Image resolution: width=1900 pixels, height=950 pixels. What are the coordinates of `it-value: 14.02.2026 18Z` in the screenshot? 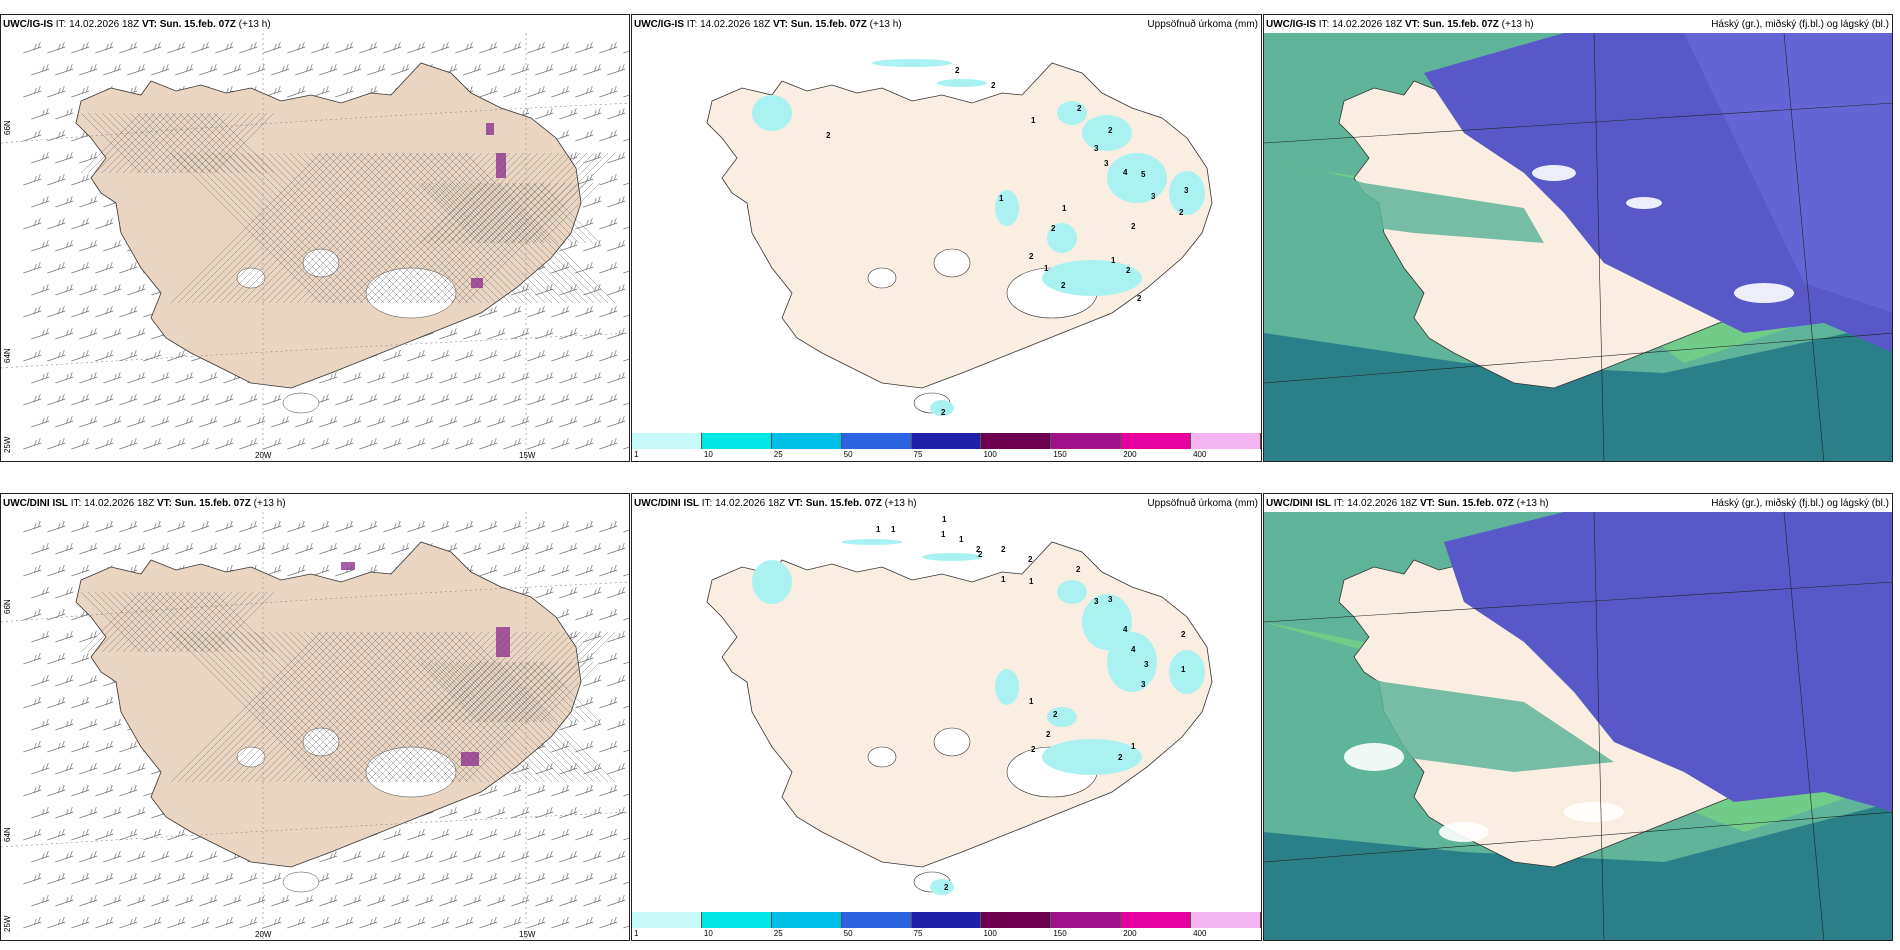 It's located at (735, 24).